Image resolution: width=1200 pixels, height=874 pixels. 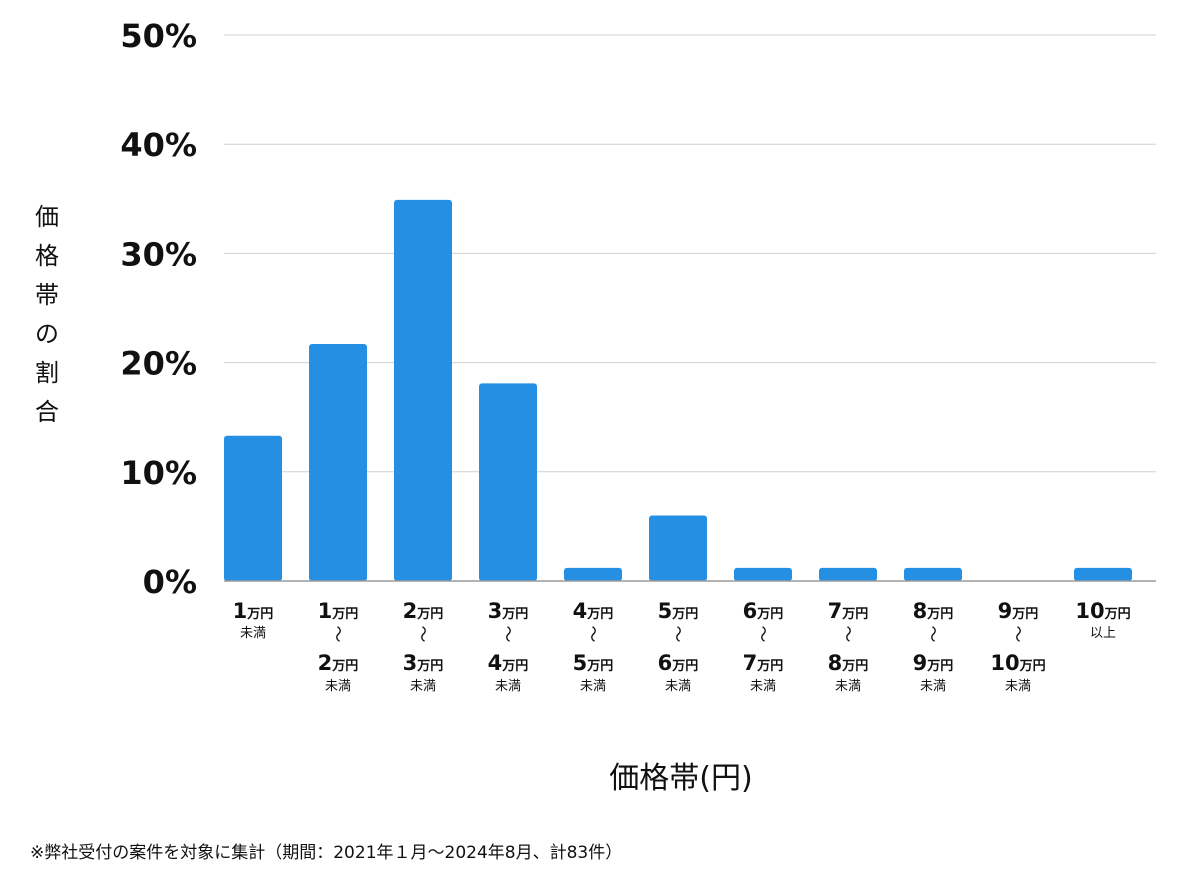 I want to click on x-tick-label-bottom: 8万円, so click(x=848, y=663).